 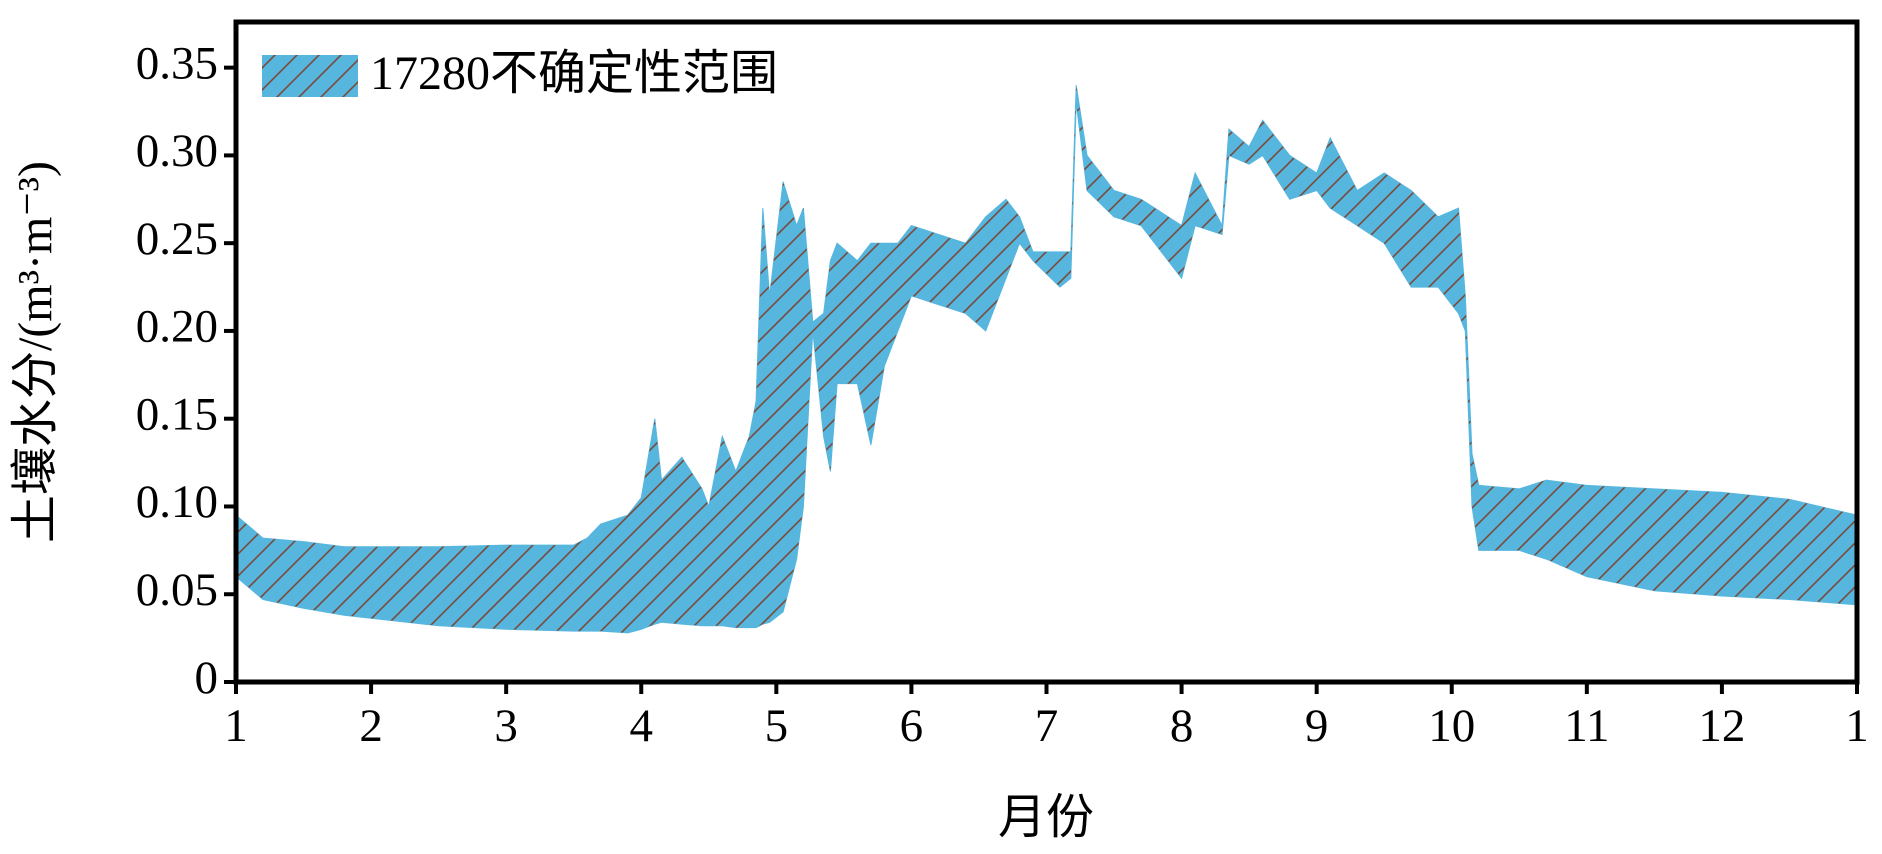 I want to click on x-tick-label: 11, so click(x=1586, y=726).